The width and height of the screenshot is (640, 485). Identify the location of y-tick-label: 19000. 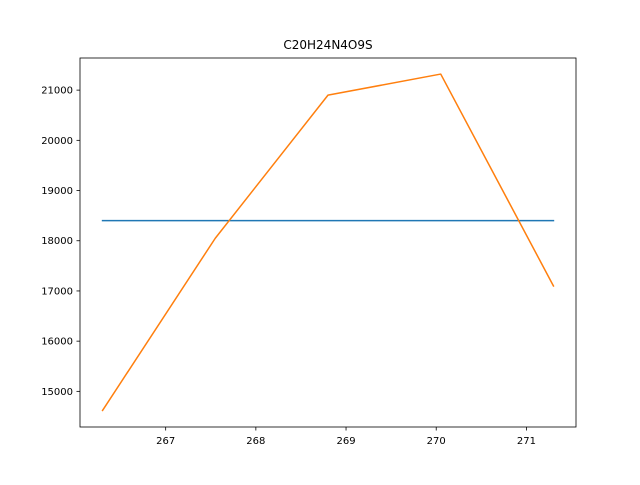
(57, 191).